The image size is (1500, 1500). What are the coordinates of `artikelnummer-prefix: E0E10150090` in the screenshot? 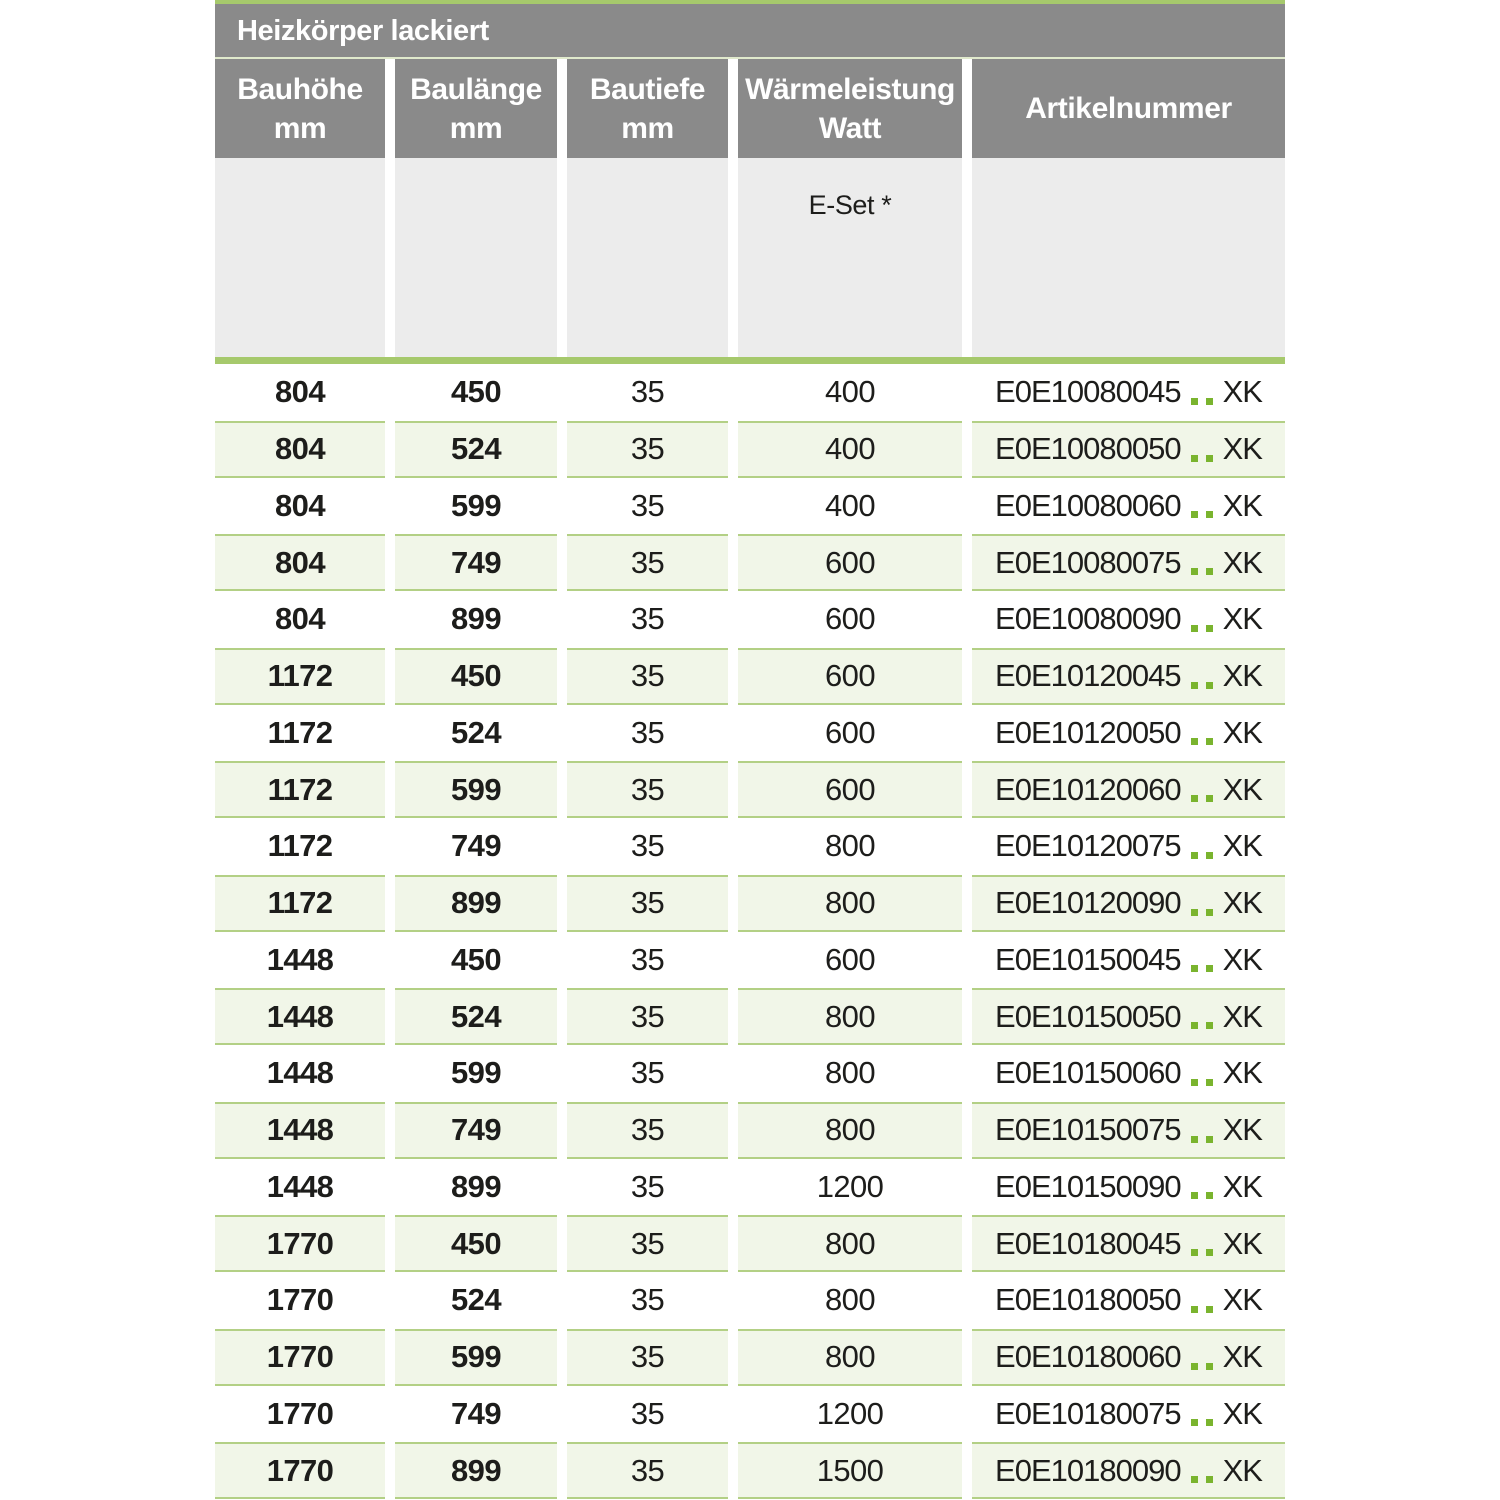 It's located at (1088, 1186).